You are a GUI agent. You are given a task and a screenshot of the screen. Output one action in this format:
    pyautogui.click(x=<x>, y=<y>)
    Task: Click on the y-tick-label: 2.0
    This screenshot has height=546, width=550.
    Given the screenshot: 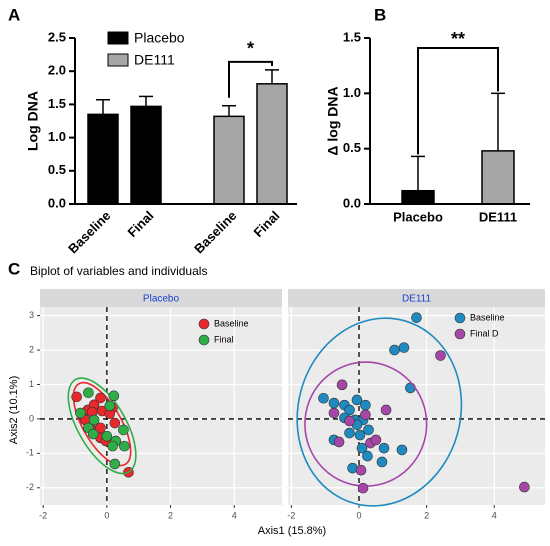 What is the action you would take?
    pyautogui.click(x=57, y=70)
    